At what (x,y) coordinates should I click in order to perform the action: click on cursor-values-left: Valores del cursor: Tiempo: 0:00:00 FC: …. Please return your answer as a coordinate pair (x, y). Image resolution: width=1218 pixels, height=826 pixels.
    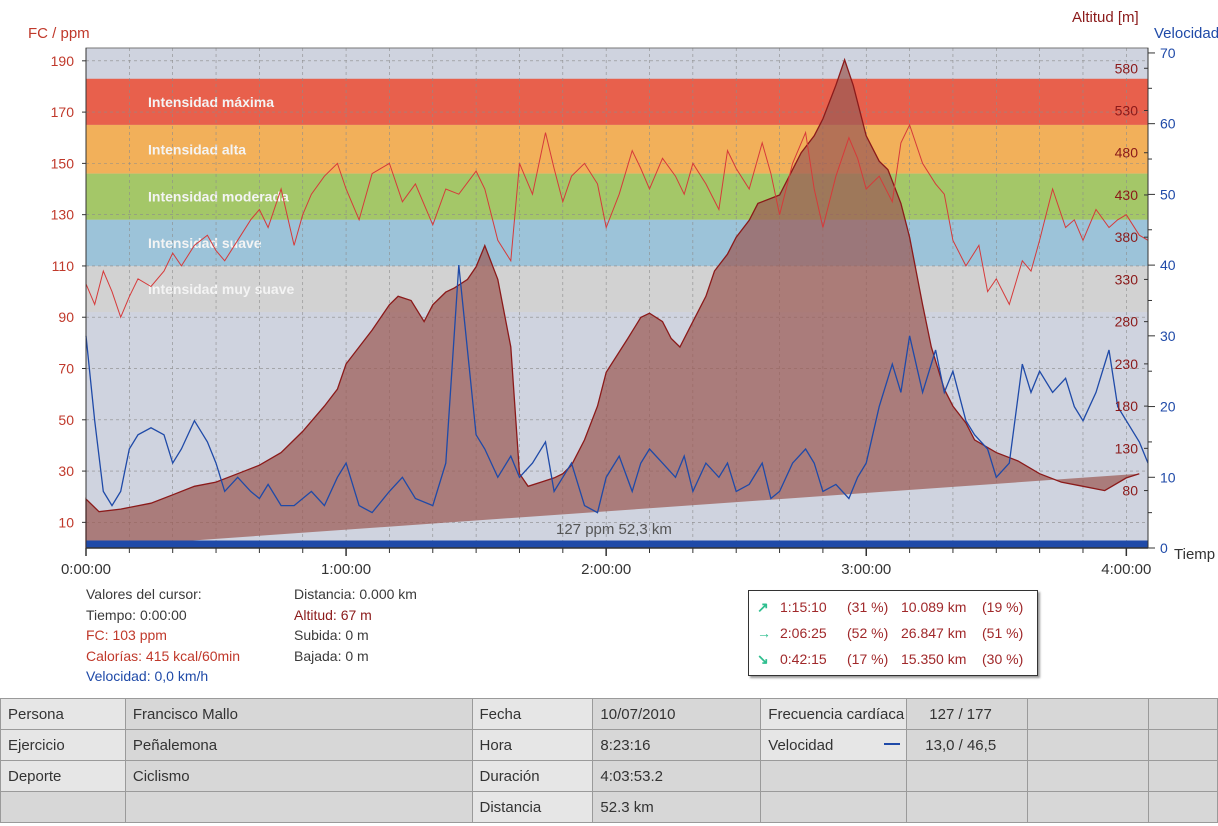
    Looking at the image, I should click on (163, 635).